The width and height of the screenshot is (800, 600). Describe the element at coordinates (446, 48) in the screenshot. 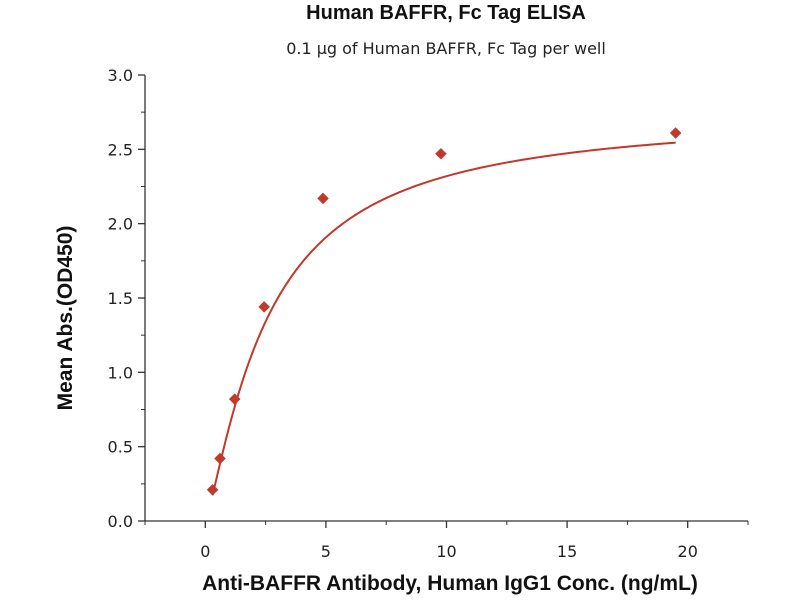

I see `chart-subtitle: 0.1 μg of Human BAFFR, Fc Tag per well` at that location.